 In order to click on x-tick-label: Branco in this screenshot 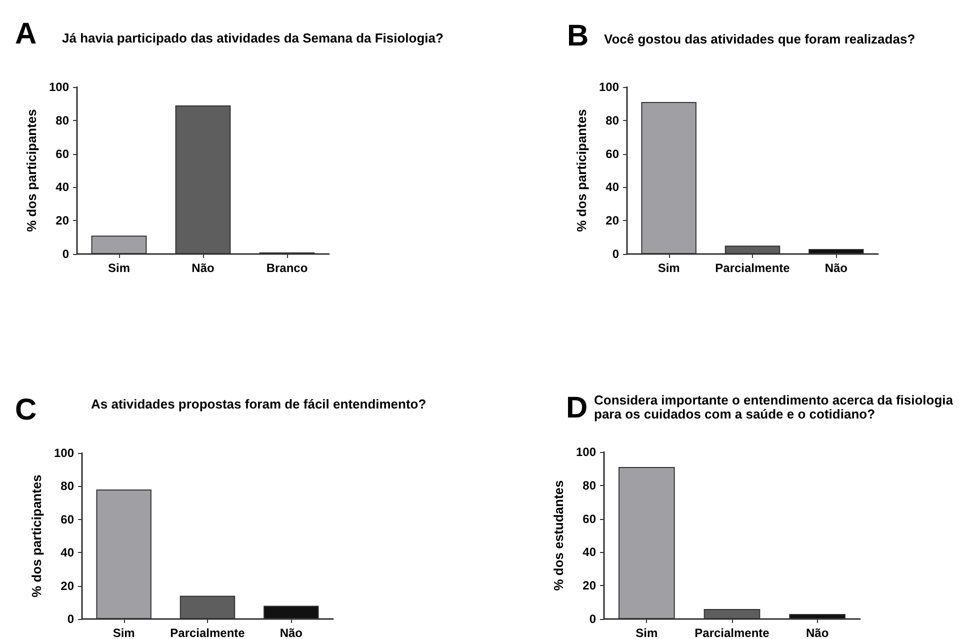, I will do `click(287, 268)`.